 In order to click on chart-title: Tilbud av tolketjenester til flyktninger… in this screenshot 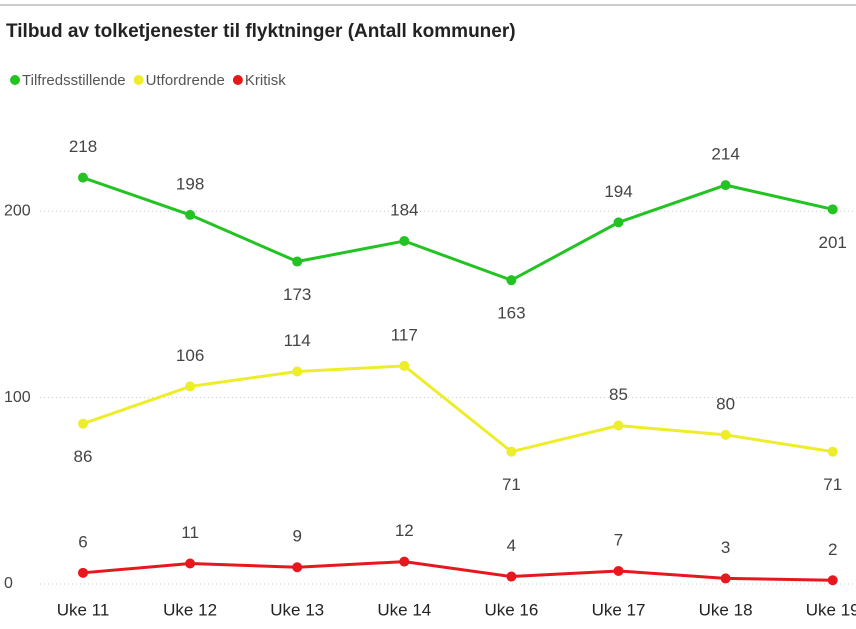, I will do `click(261, 31)`.